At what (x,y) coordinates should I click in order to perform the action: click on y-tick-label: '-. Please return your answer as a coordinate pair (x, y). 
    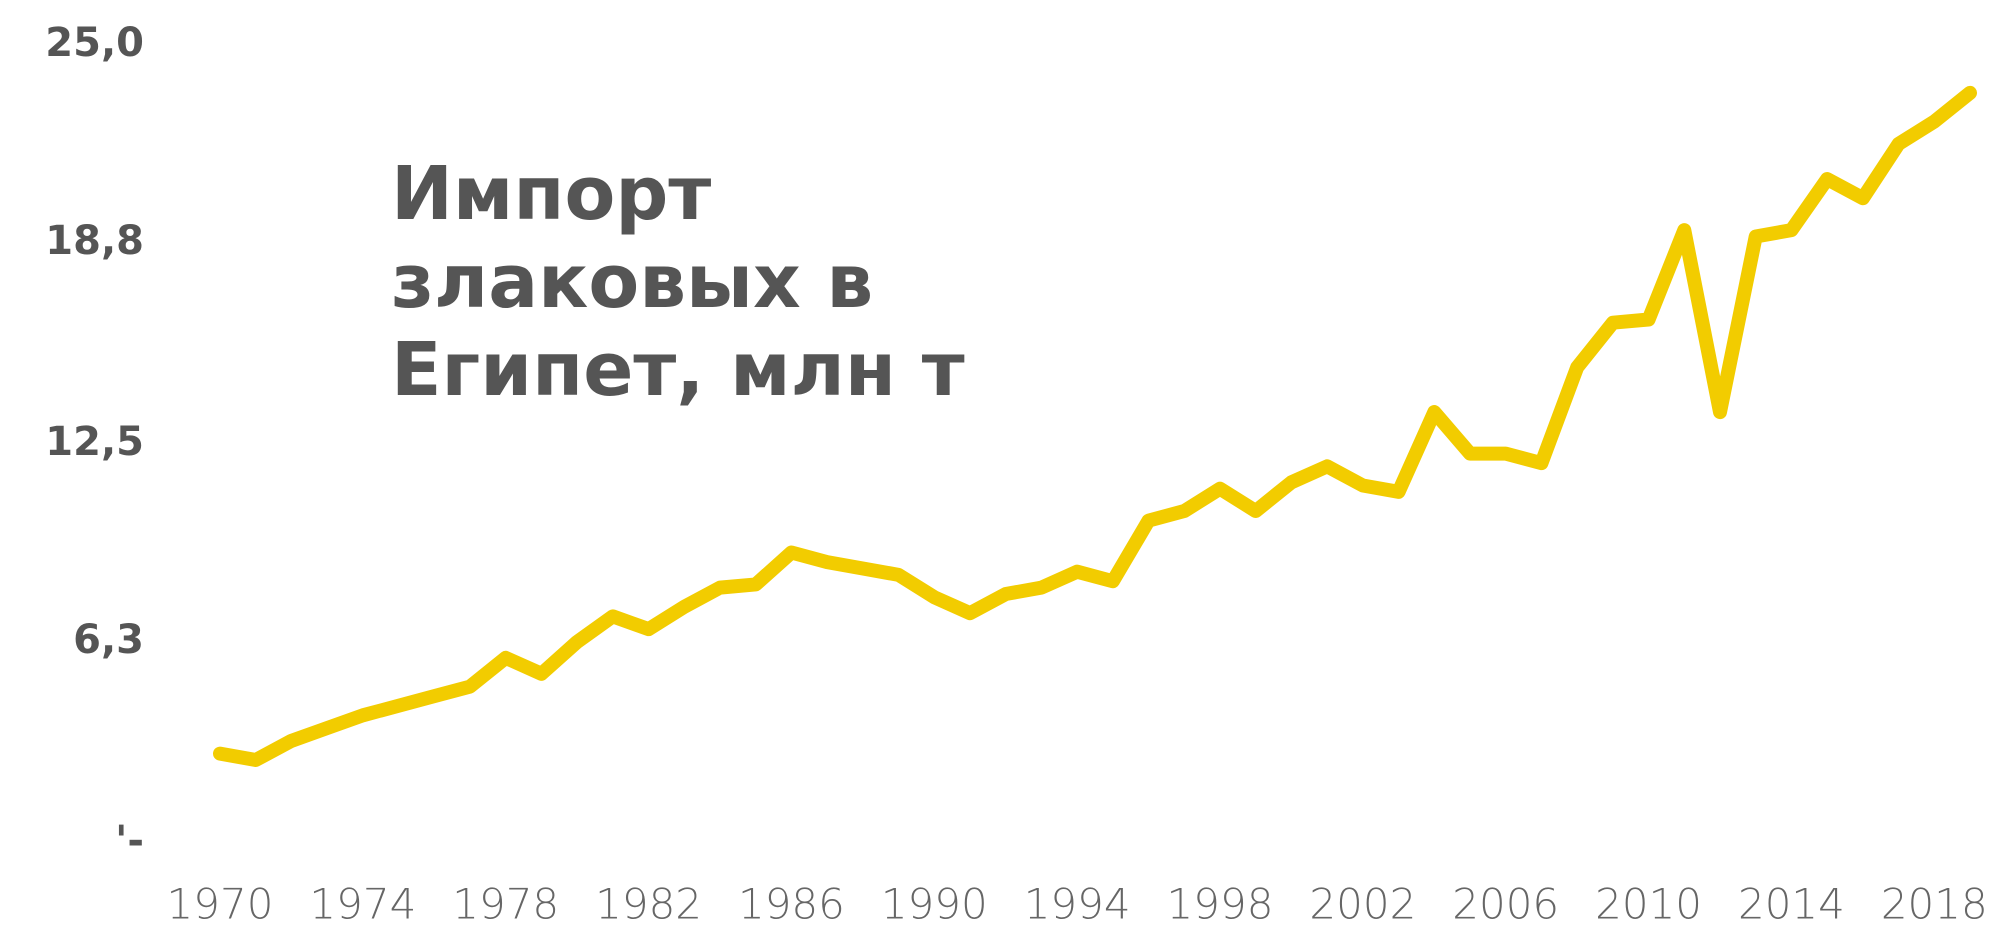
    Looking at the image, I should click on (129, 841).